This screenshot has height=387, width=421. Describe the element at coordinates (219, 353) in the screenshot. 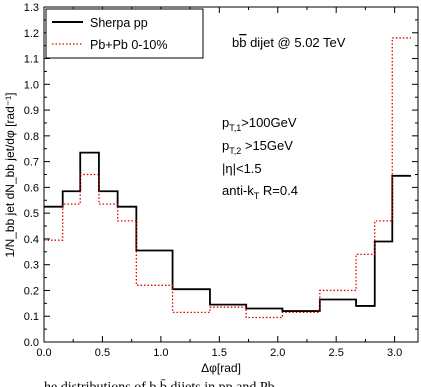

I see `x-tick-label: 1.5` at that location.